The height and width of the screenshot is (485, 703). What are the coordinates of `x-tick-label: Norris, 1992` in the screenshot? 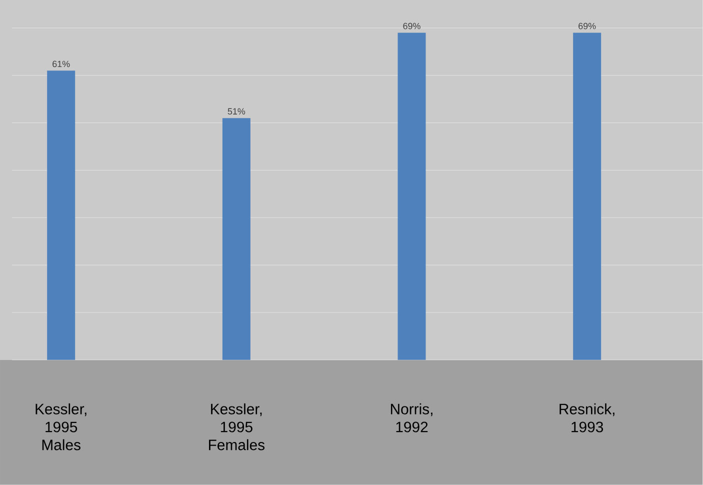 It's located at (411, 417).